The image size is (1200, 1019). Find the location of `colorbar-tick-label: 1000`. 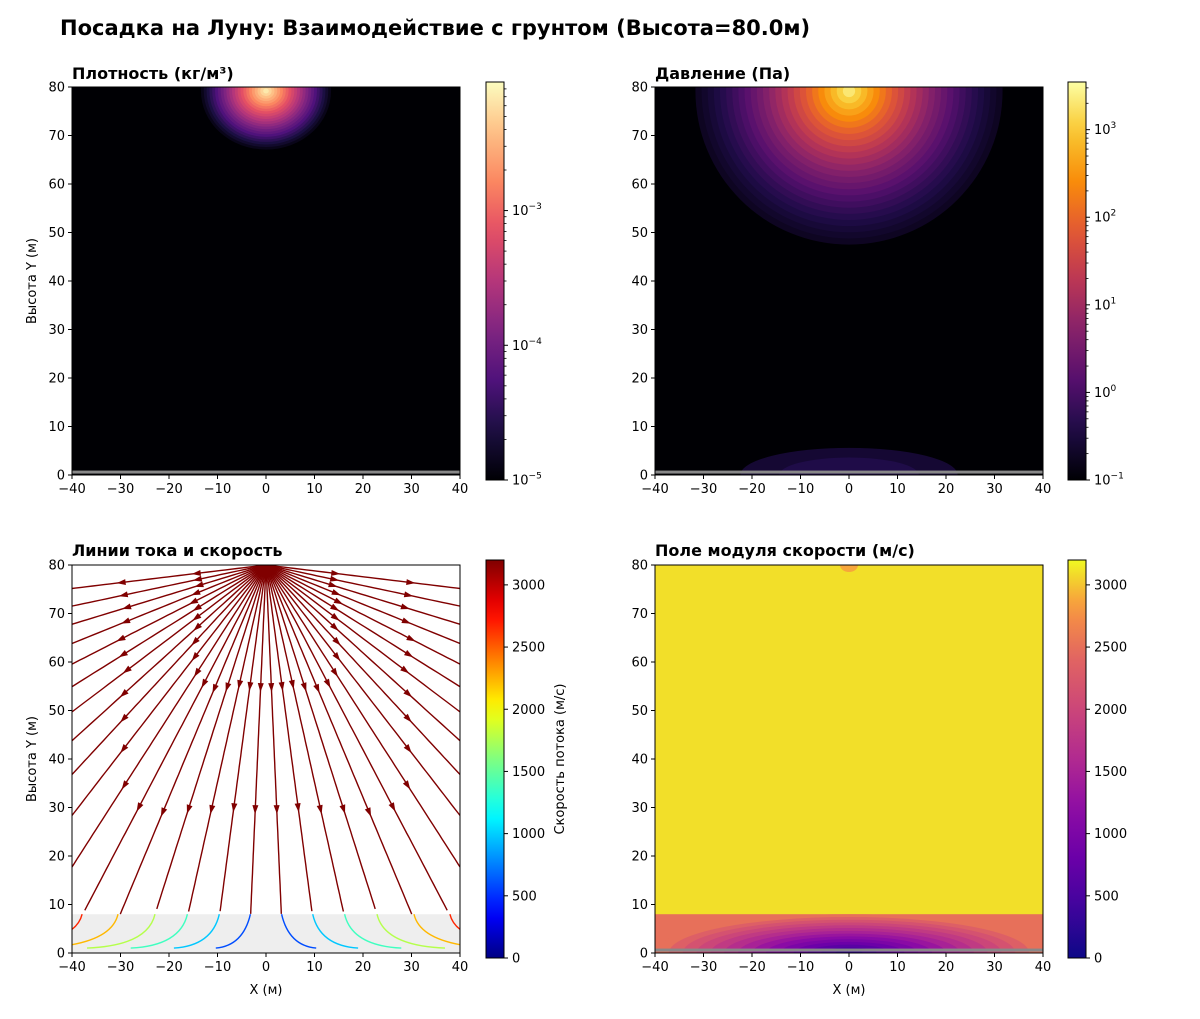

colorbar-tick-label: 1000 is located at coordinates (528, 834).